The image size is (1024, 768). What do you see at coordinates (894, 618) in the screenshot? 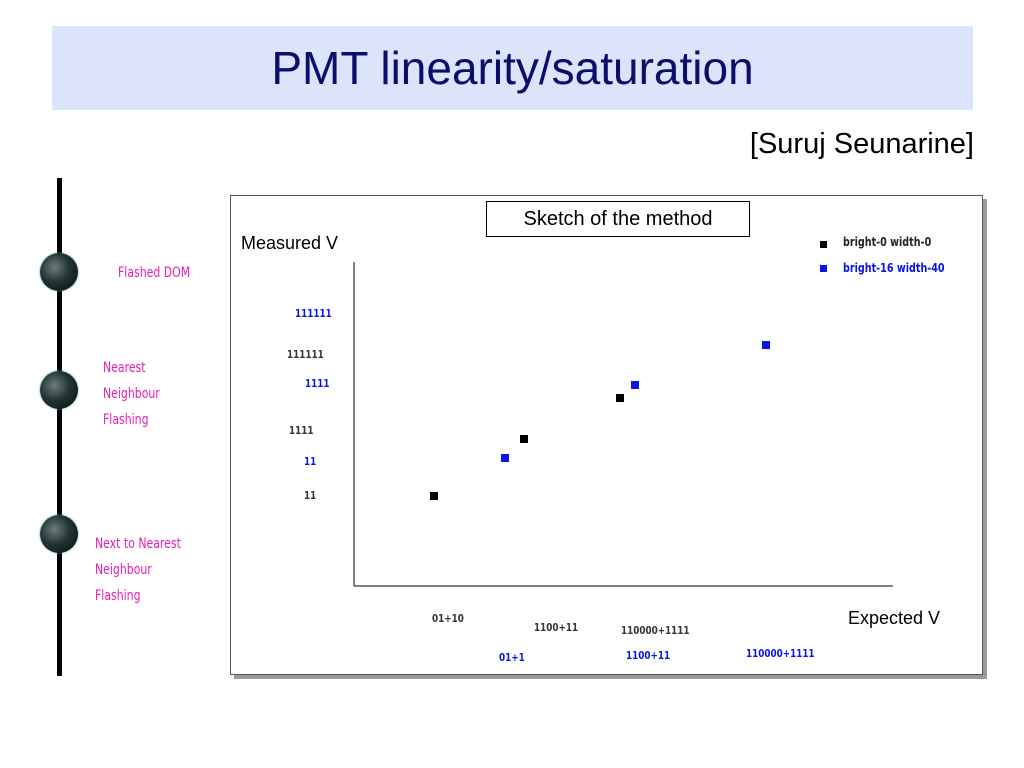
I see `x-axis-label: Expected V` at bounding box center [894, 618].